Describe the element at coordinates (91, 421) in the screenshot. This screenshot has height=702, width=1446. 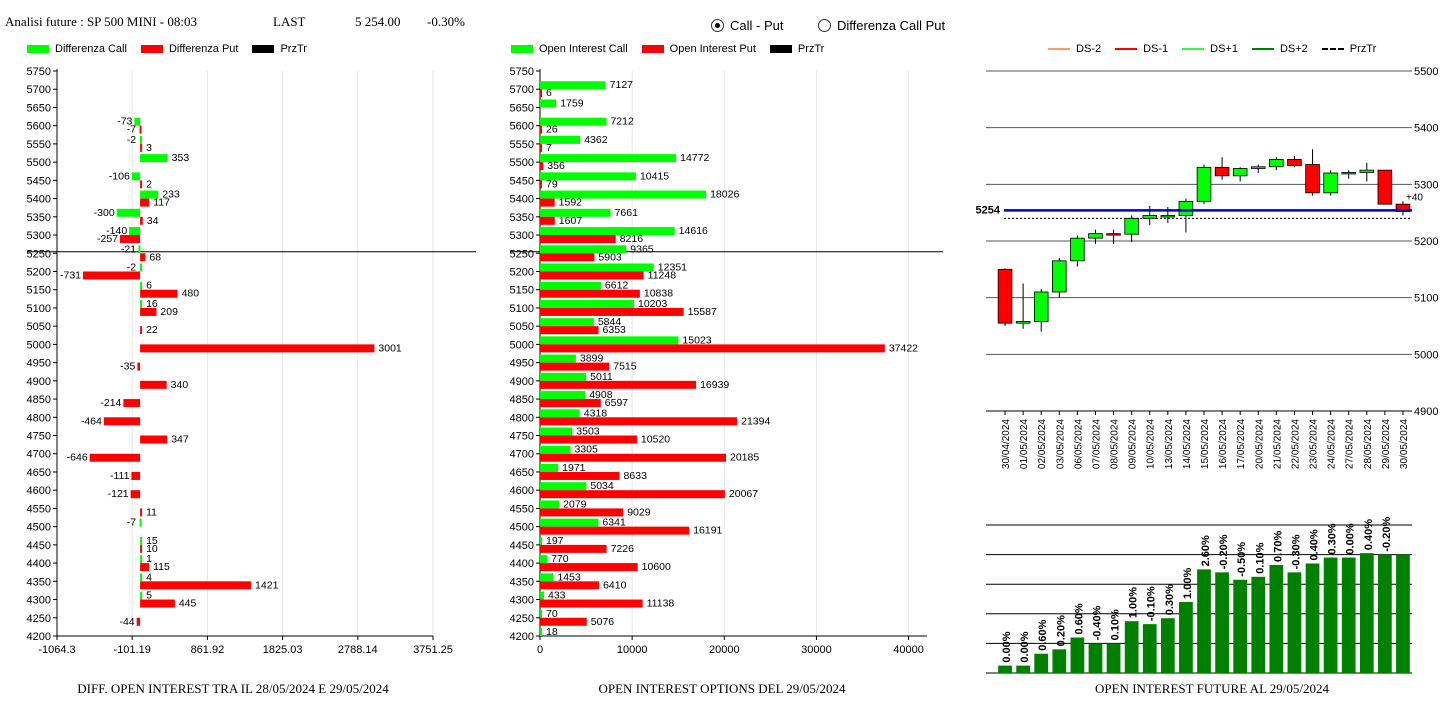
I see `diff-put-value-label: -464` at that location.